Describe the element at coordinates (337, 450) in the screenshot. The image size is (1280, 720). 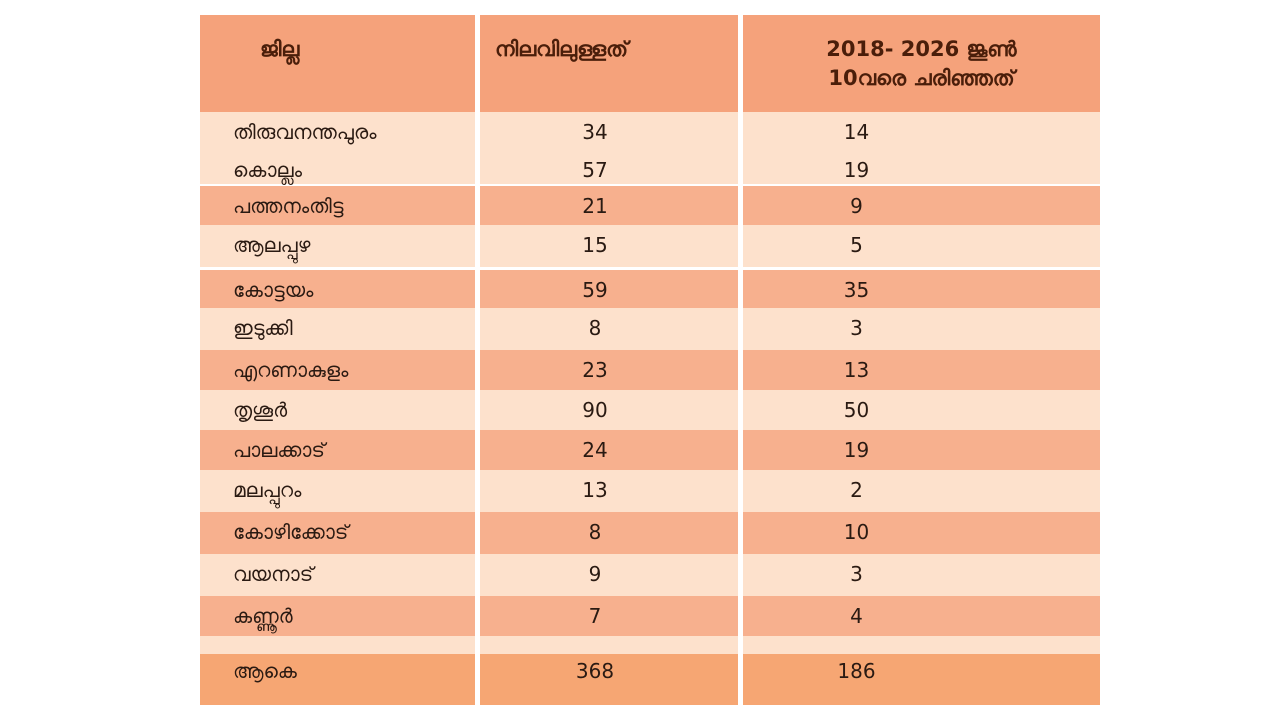
I see `cell-district: പാലക്കാട്` at that location.